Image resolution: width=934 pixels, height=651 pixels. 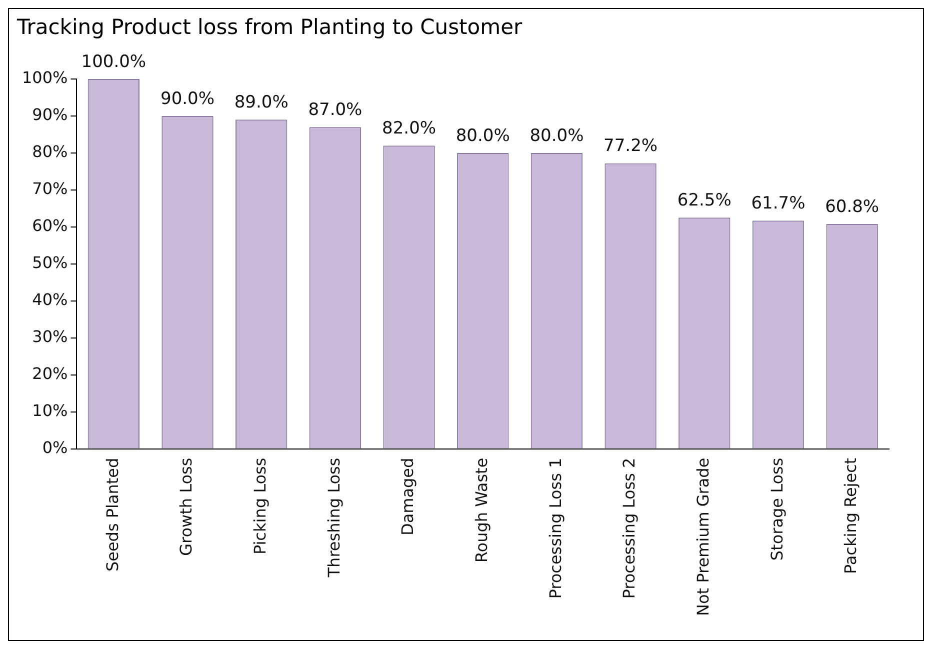 What do you see at coordinates (334, 518) in the screenshot?
I see `x-tick-label: Threshing Loss` at bounding box center [334, 518].